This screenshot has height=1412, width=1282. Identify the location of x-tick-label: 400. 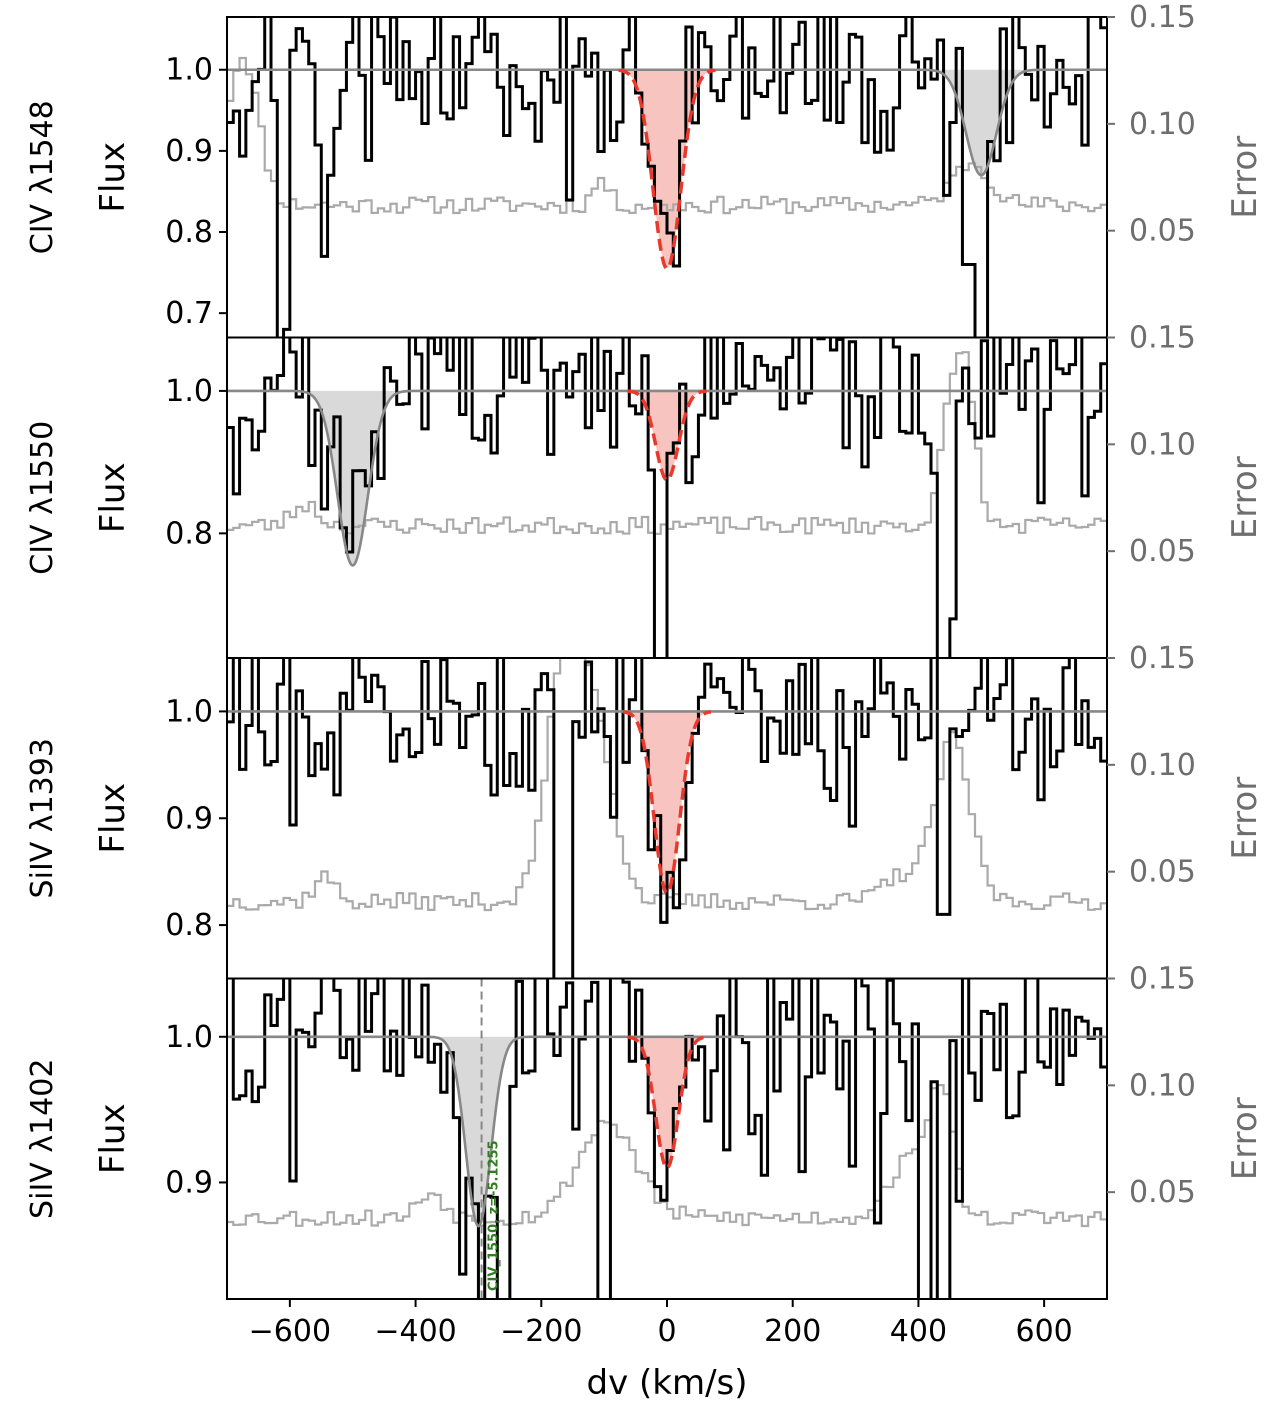
(918, 1331).